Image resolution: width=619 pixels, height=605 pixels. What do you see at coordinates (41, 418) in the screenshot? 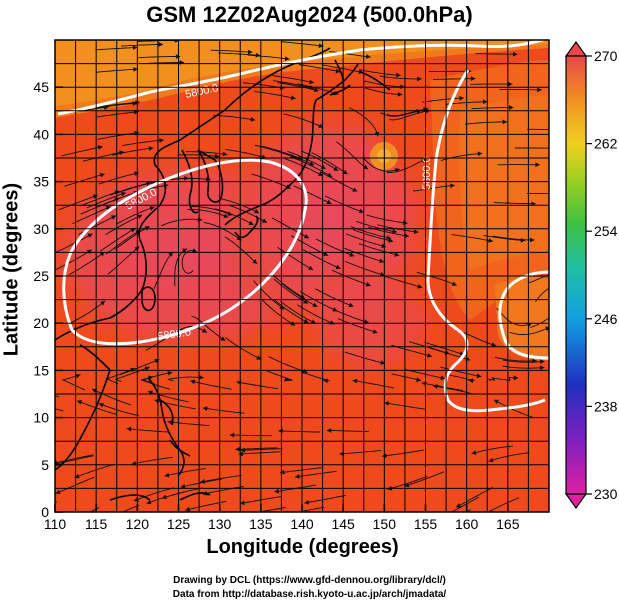
I see `y-tick-label: 10` at bounding box center [41, 418].